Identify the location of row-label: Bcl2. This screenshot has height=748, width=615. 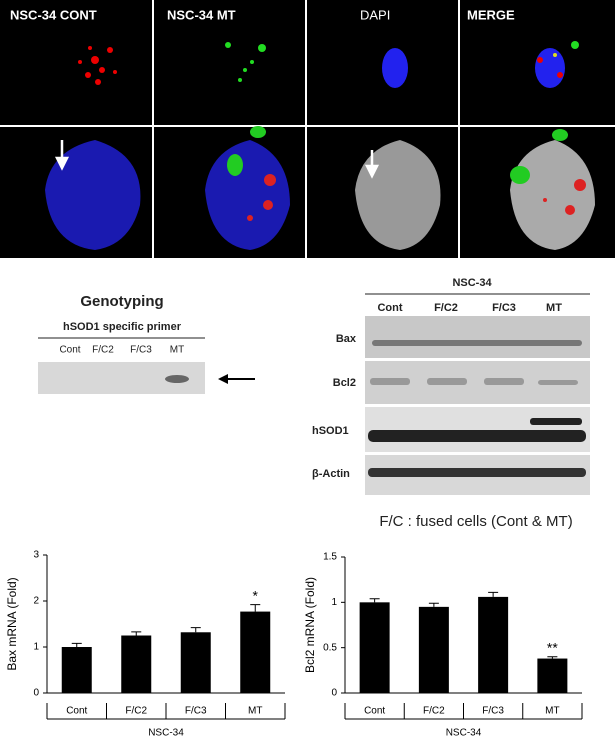
(344, 383).